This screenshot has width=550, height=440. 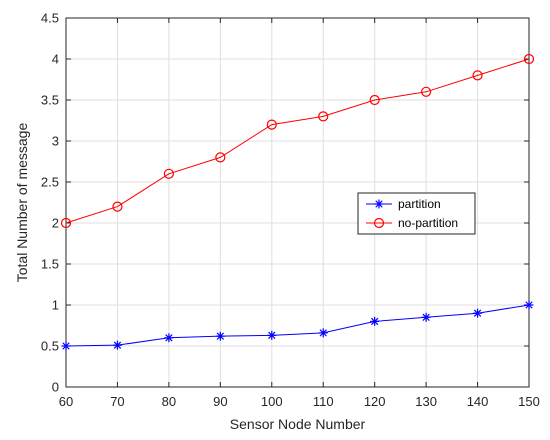 What do you see at coordinates (169, 401) in the screenshot?
I see `x-tick-label: 80` at bounding box center [169, 401].